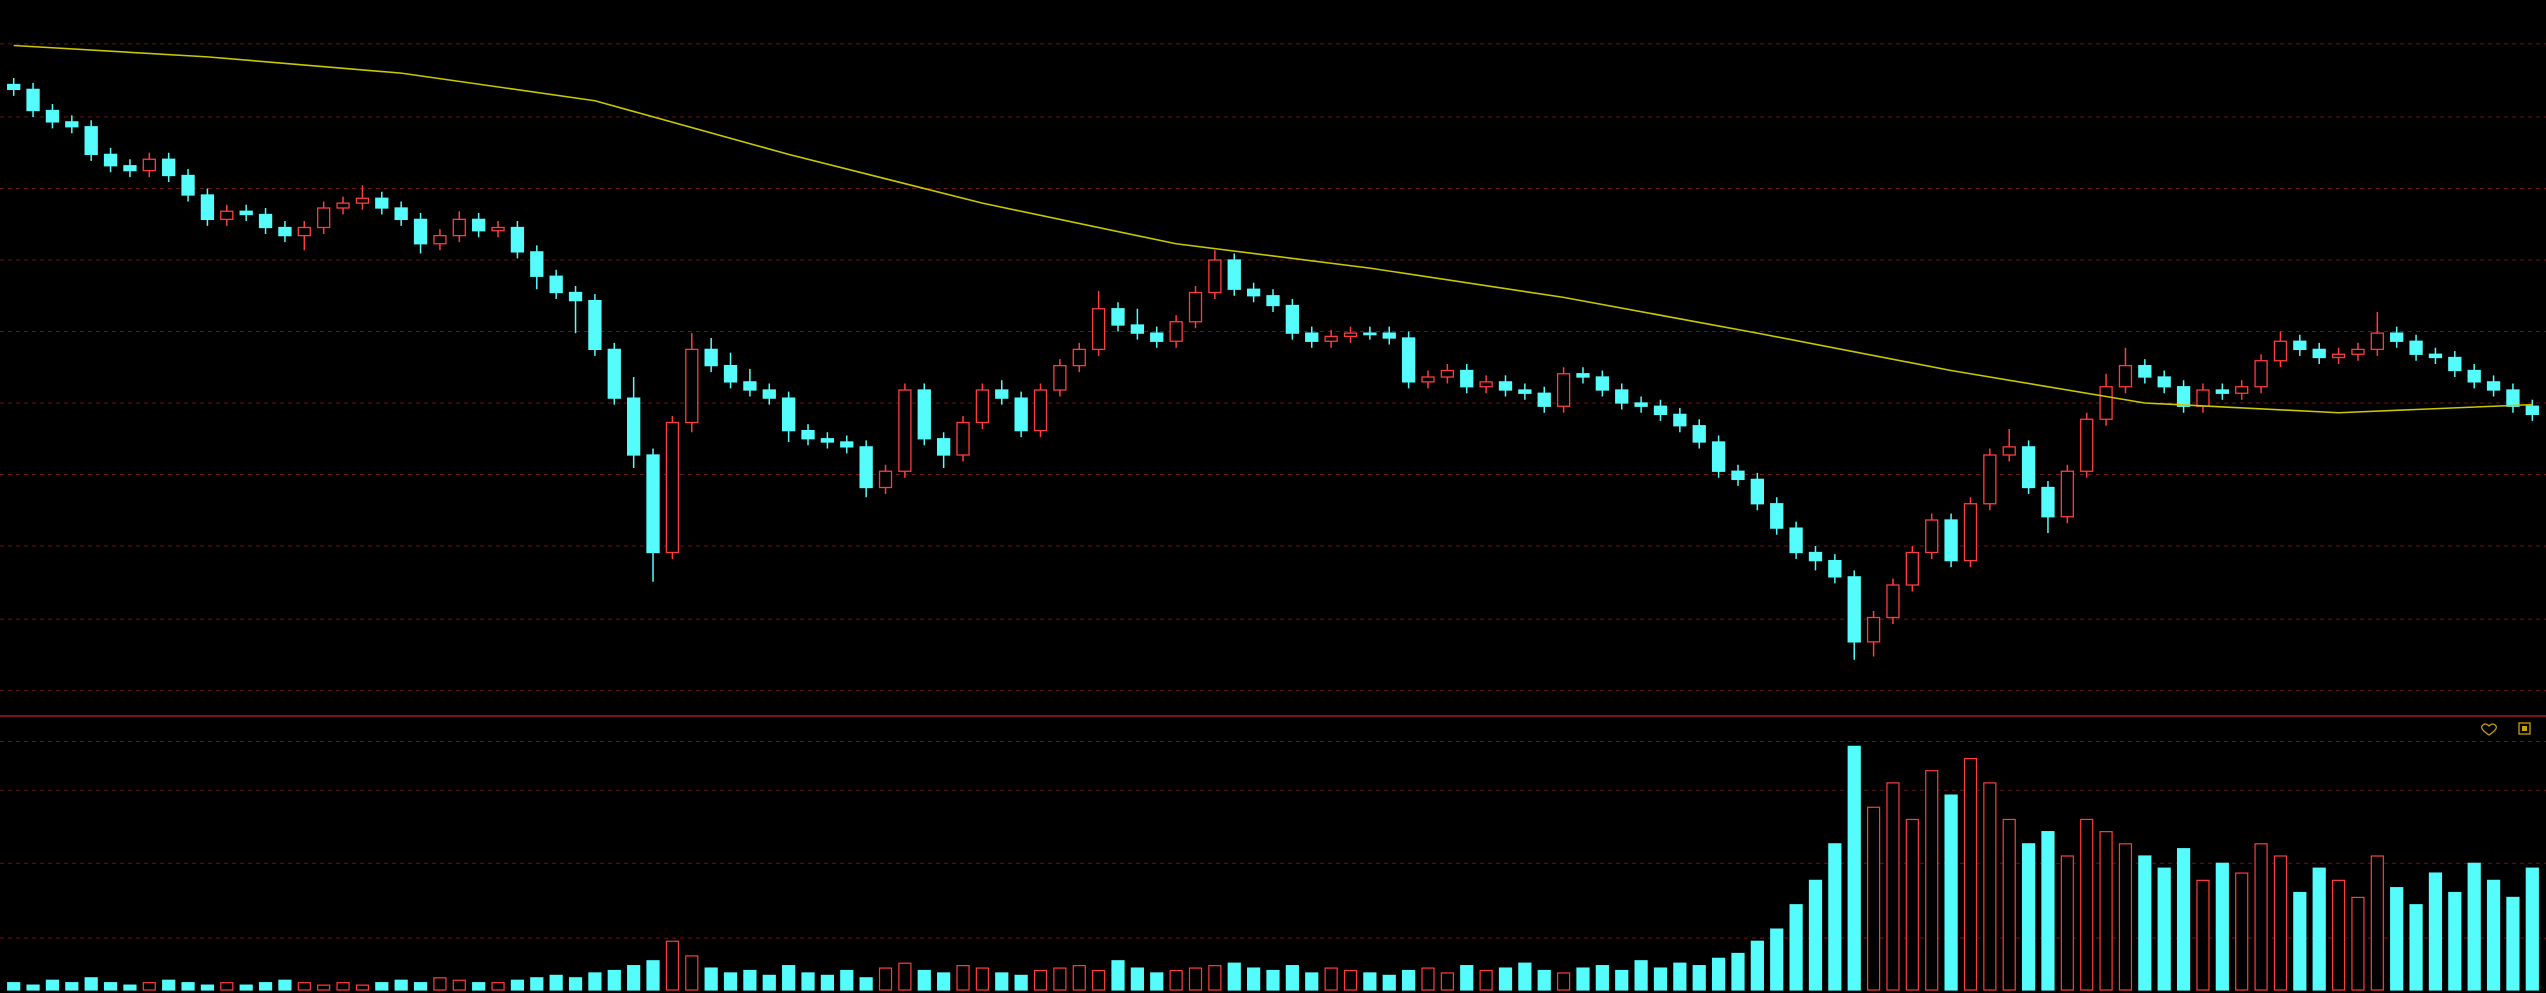 This screenshot has width=2546, height=993. What do you see at coordinates (2489, 729) in the screenshot?
I see `favorite-icon` at bounding box center [2489, 729].